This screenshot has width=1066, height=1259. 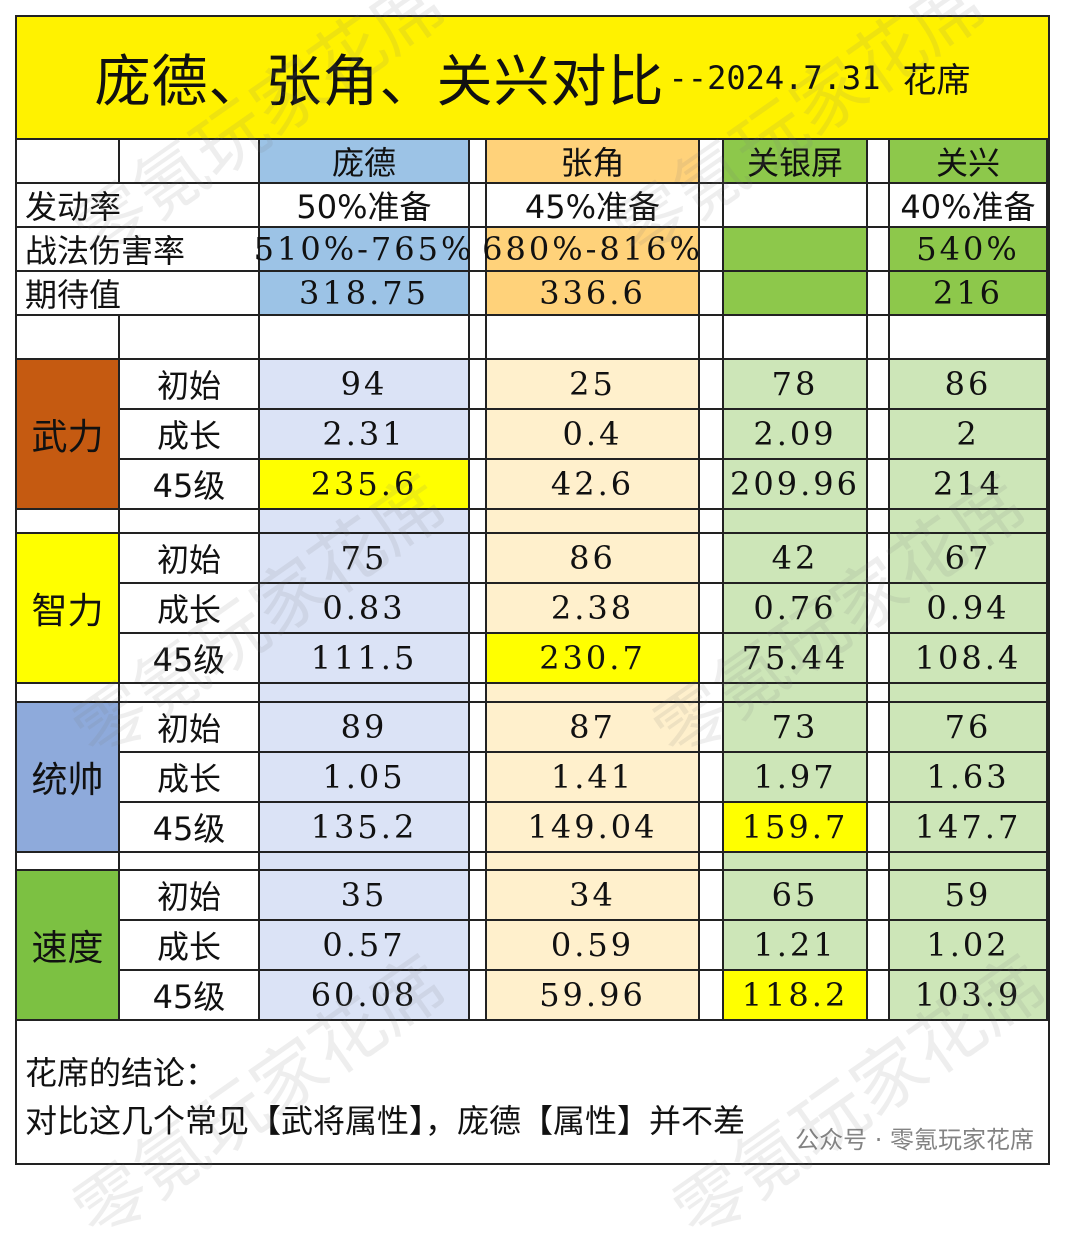 What do you see at coordinates (365, 435) in the screenshot?
I see `stat-value: 2.31` at bounding box center [365, 435].